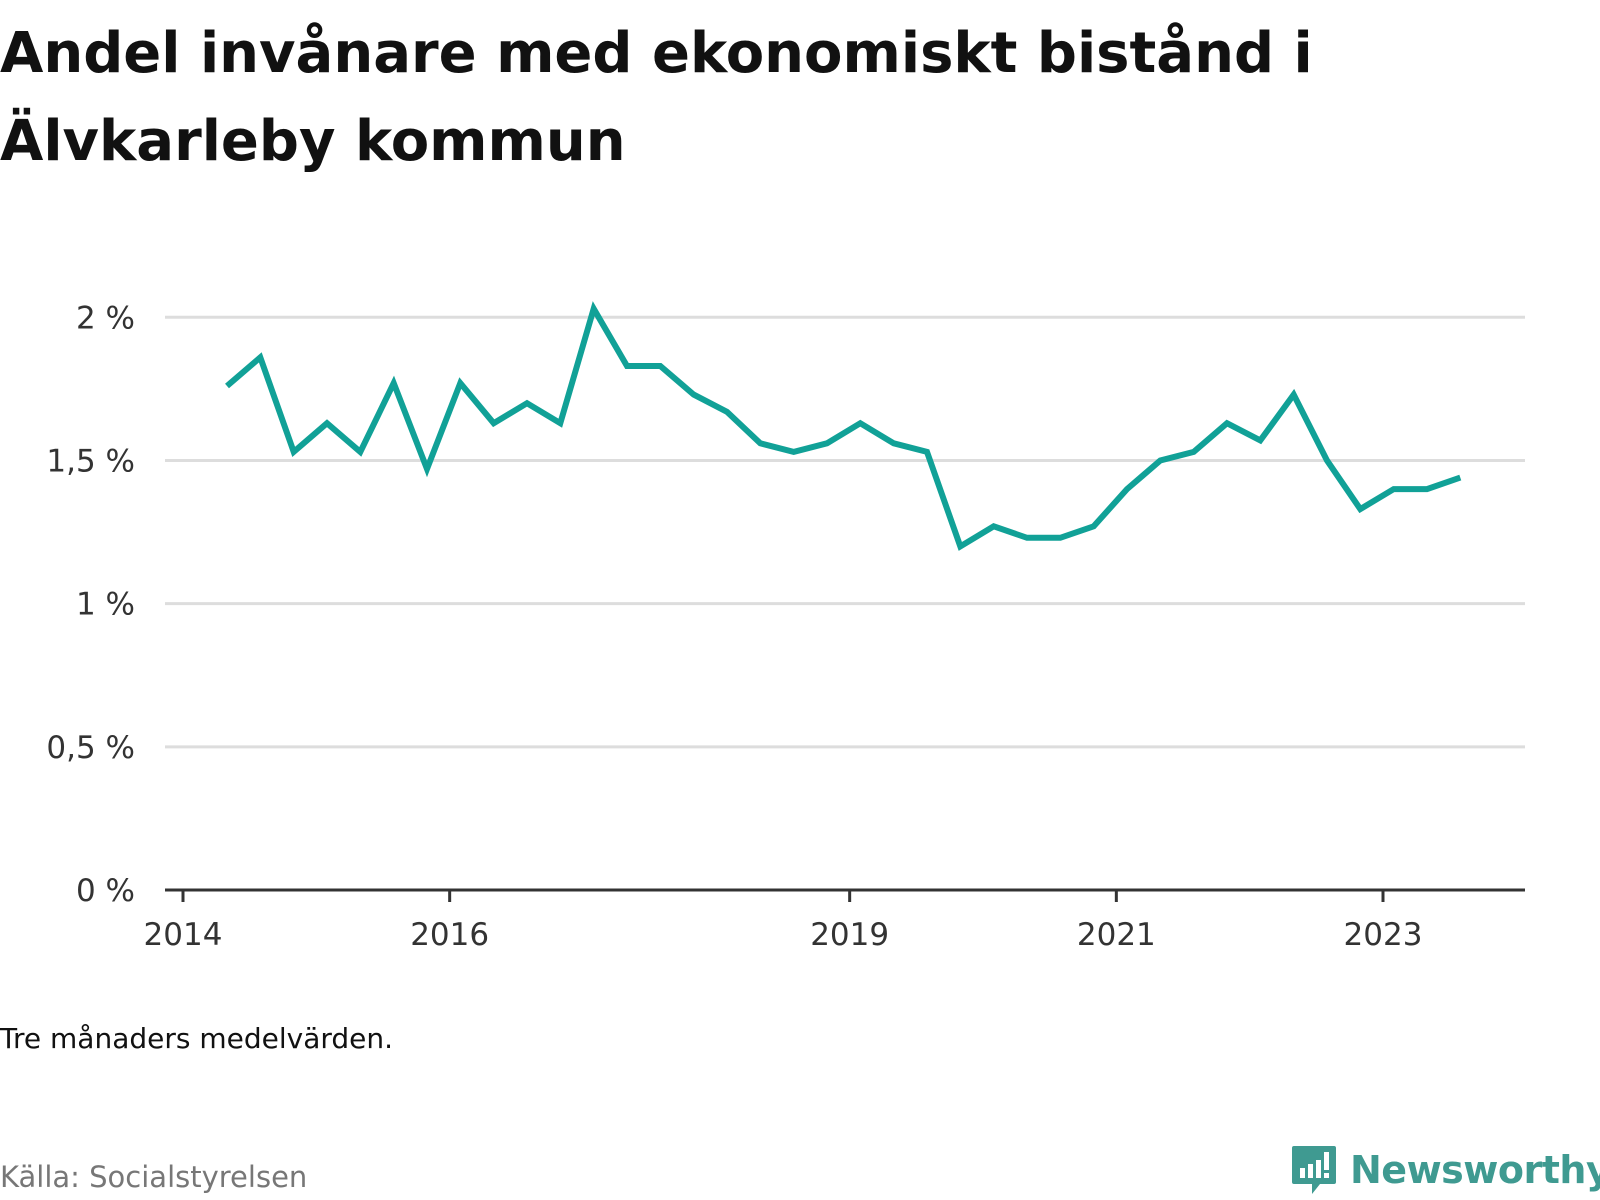 Image resolution: width=1600 pixels, height=1200 pixels. Describe the element at coordinates (1383, 935) in the screenshot. I see `x-tick-label: 2023` at that location.